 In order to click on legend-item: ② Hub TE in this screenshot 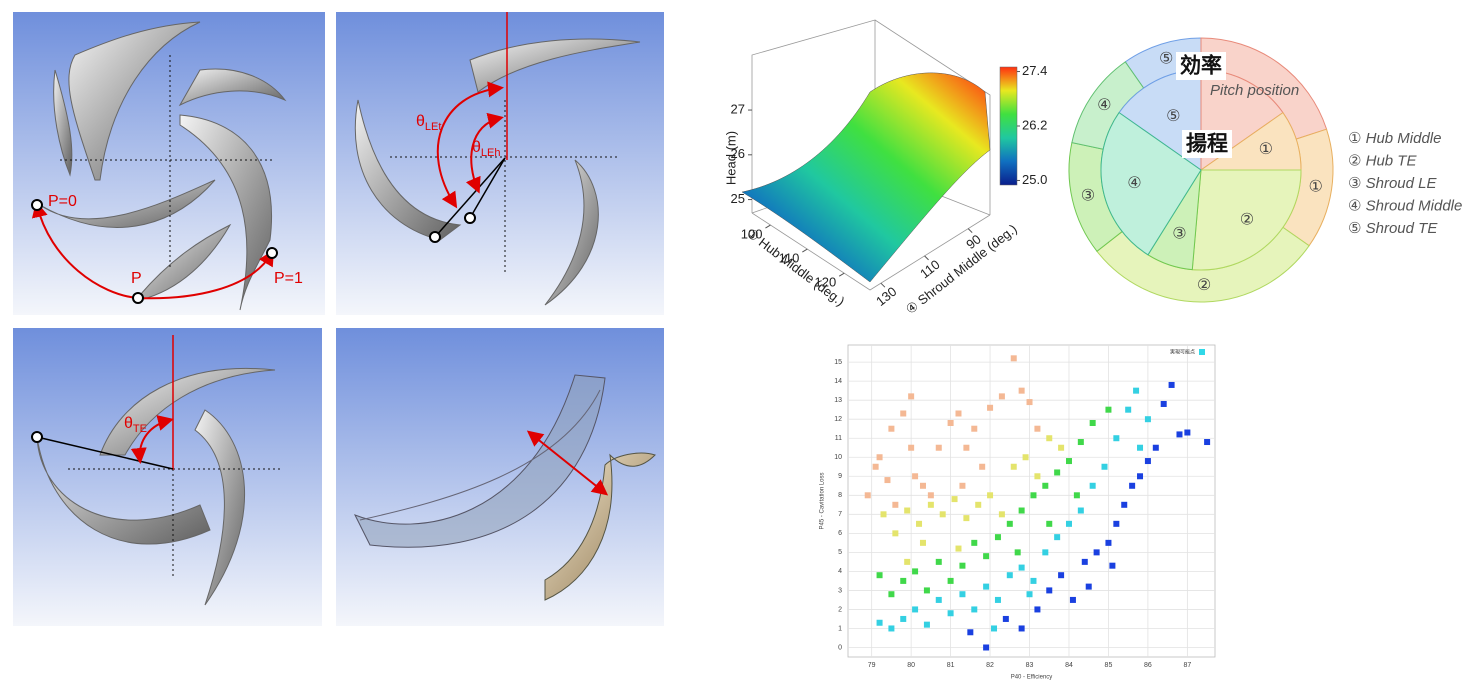, I will do `click(1382, 160)`.